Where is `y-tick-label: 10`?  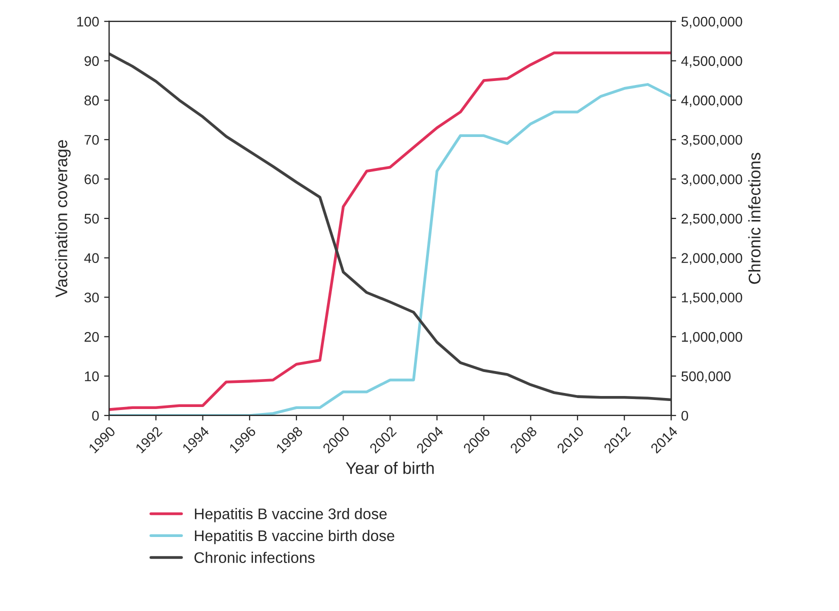
y-tick-label: 10 is located at coordinates (91, 376).